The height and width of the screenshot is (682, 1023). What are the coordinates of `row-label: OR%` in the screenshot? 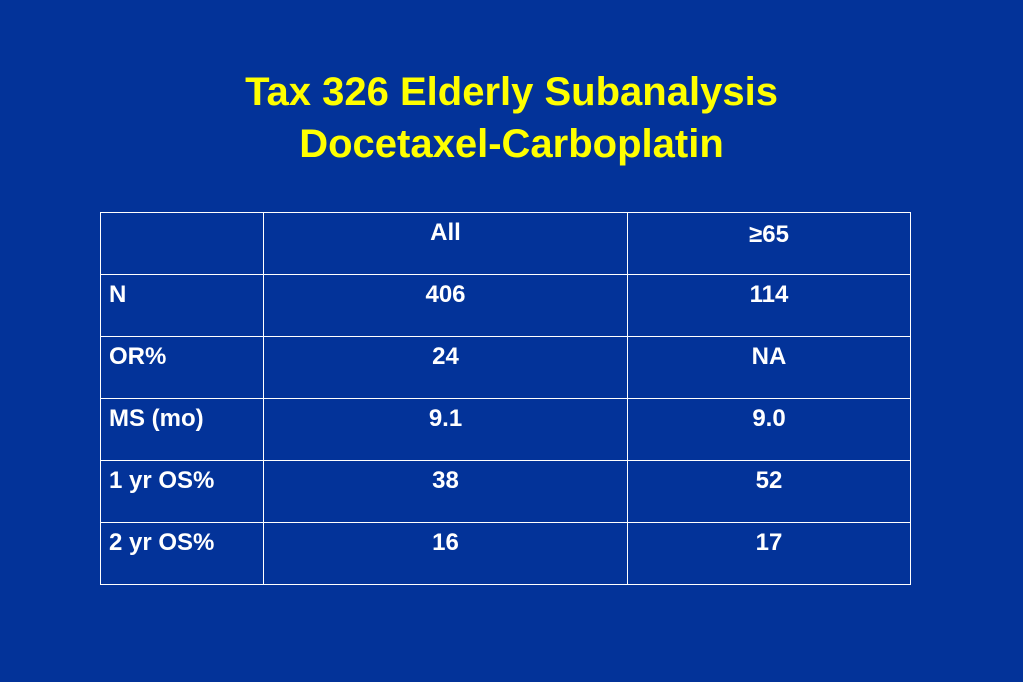 It's located at (182, 367).